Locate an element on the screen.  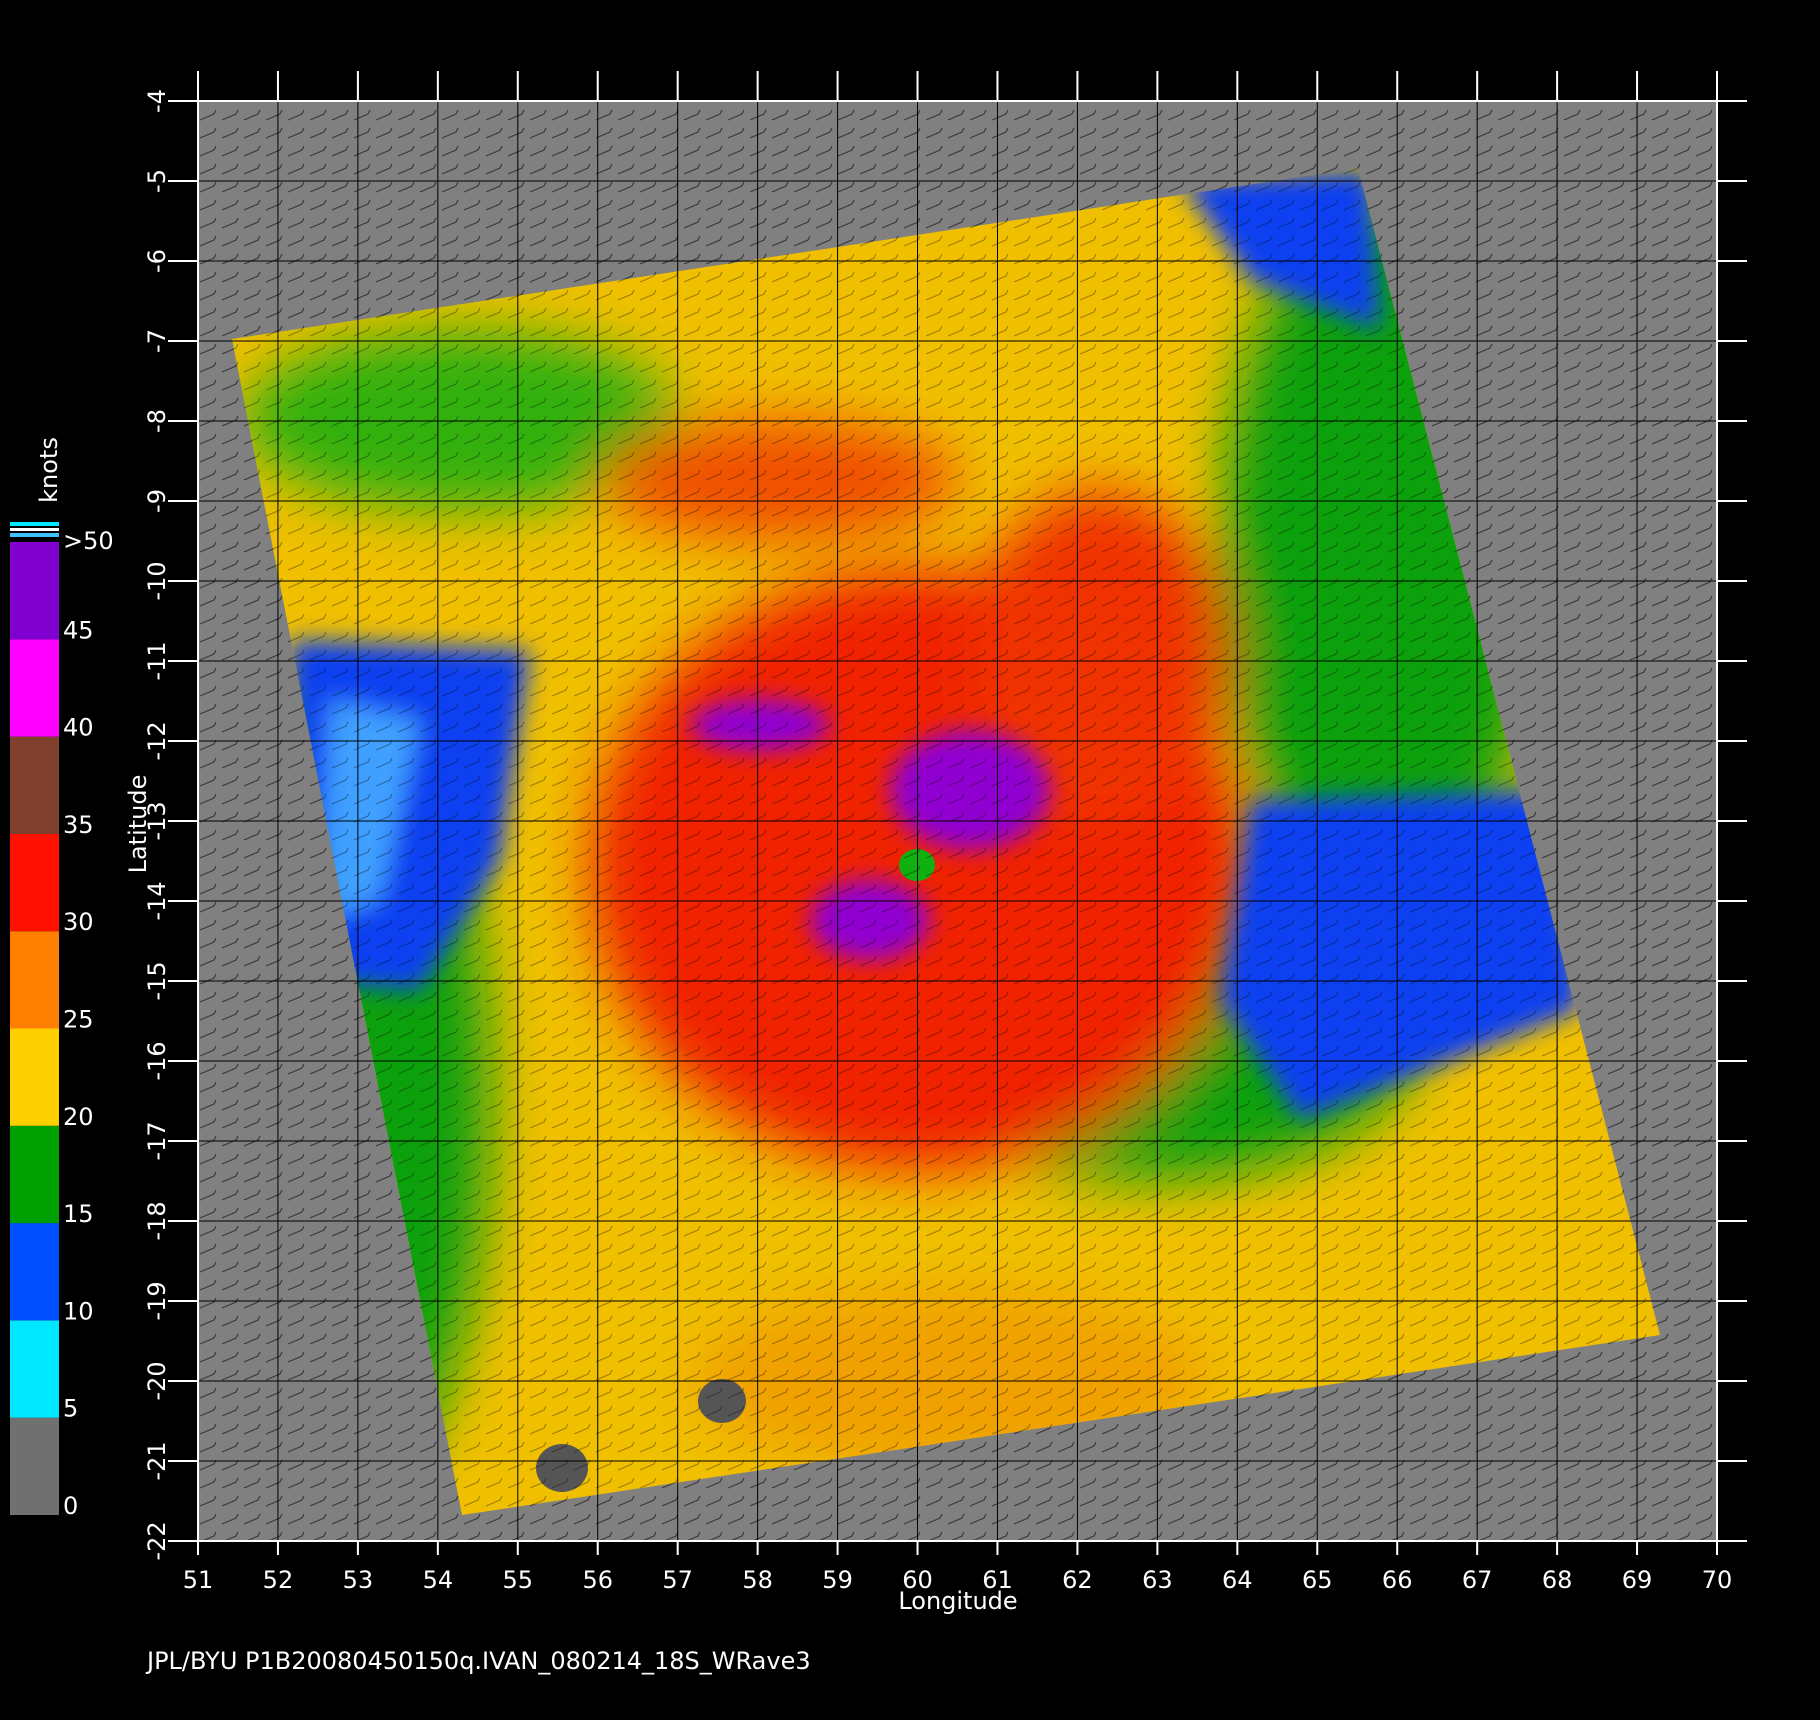
x-tick-label: 55 is located at coordinates (518, 1580).